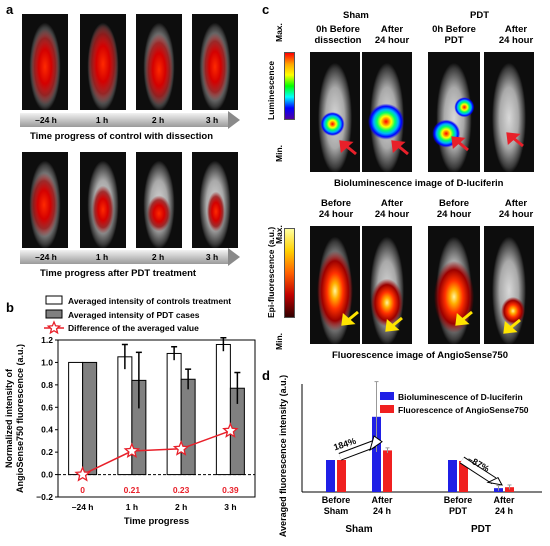 The height and width of the screenshot is (546, 550). Describe the element at coordinates (387, 285) in the screenshot. I see `flu-mouse-sham-after` at that location.